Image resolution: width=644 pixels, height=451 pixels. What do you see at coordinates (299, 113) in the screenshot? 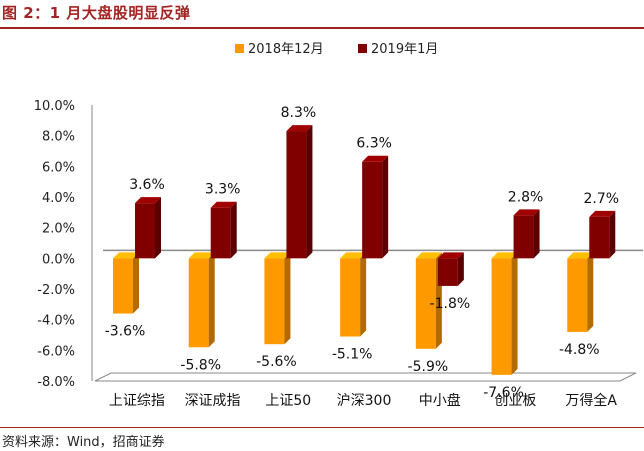
I see `data-label: 8.3%` at bounding box center [299, 113].